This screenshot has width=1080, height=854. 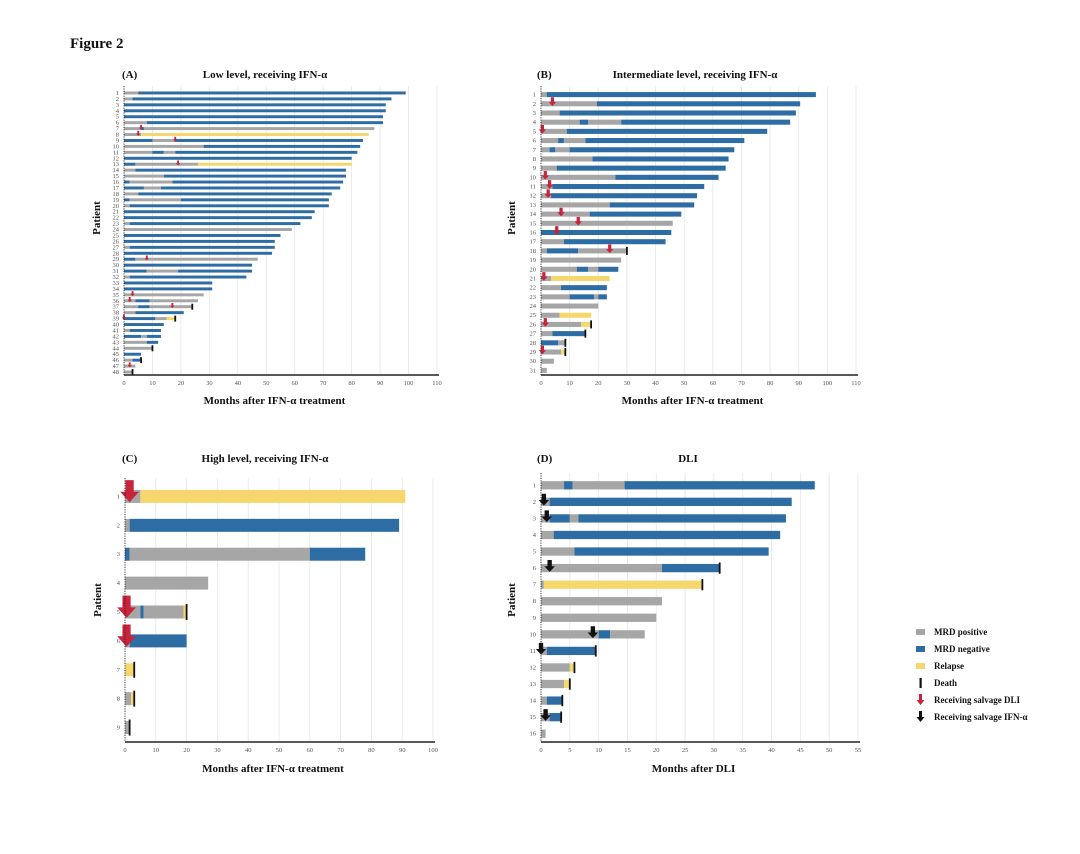 What do you see at coordinates (130, 75) in the screenshot?
I see `panel-letter: (A)` at bounding box center [130, 75].